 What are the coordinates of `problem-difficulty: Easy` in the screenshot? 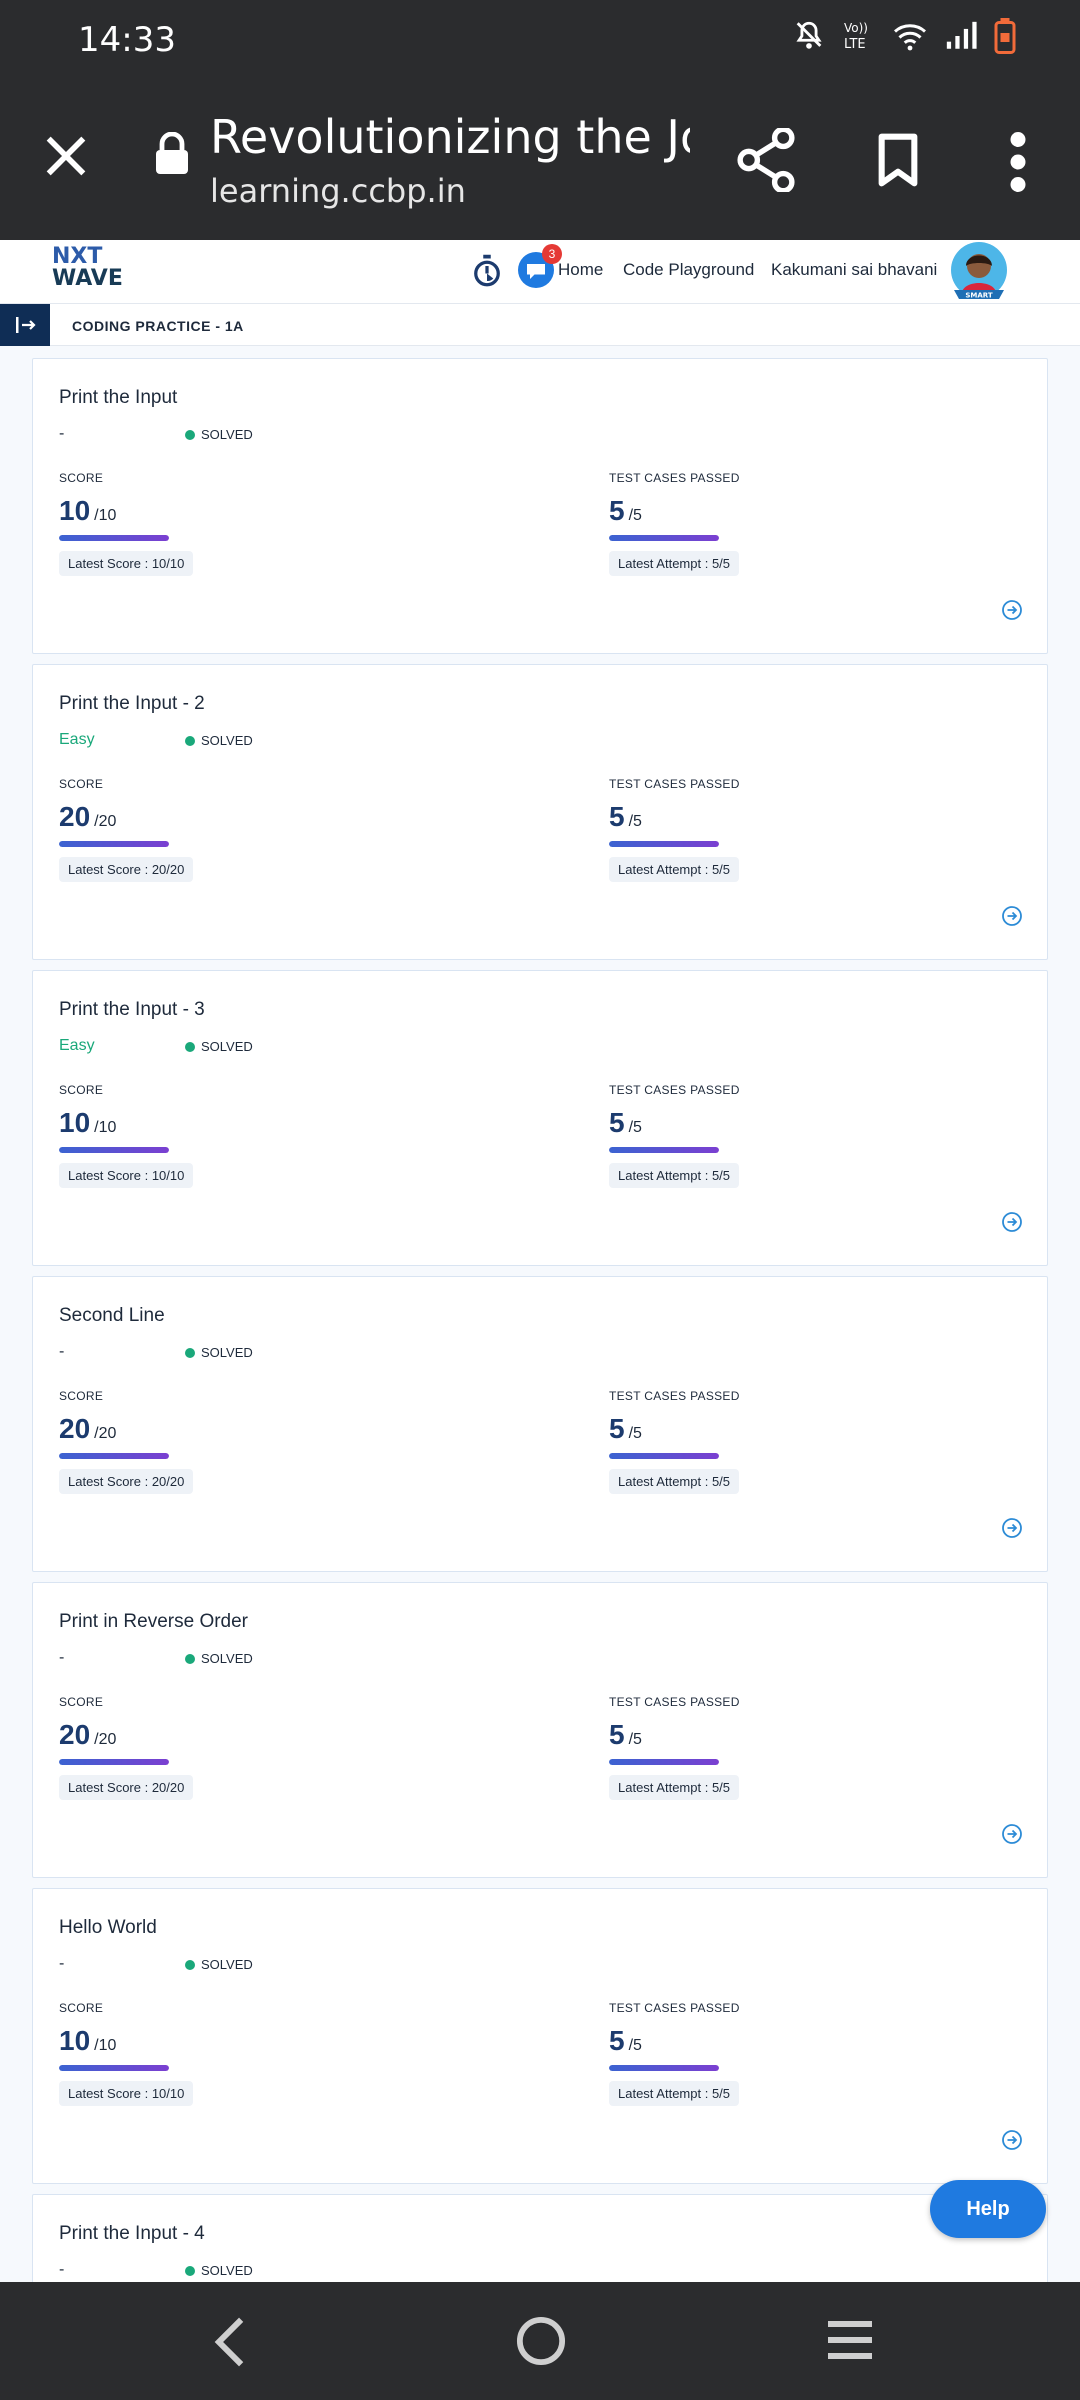 It's located at (77, 739).